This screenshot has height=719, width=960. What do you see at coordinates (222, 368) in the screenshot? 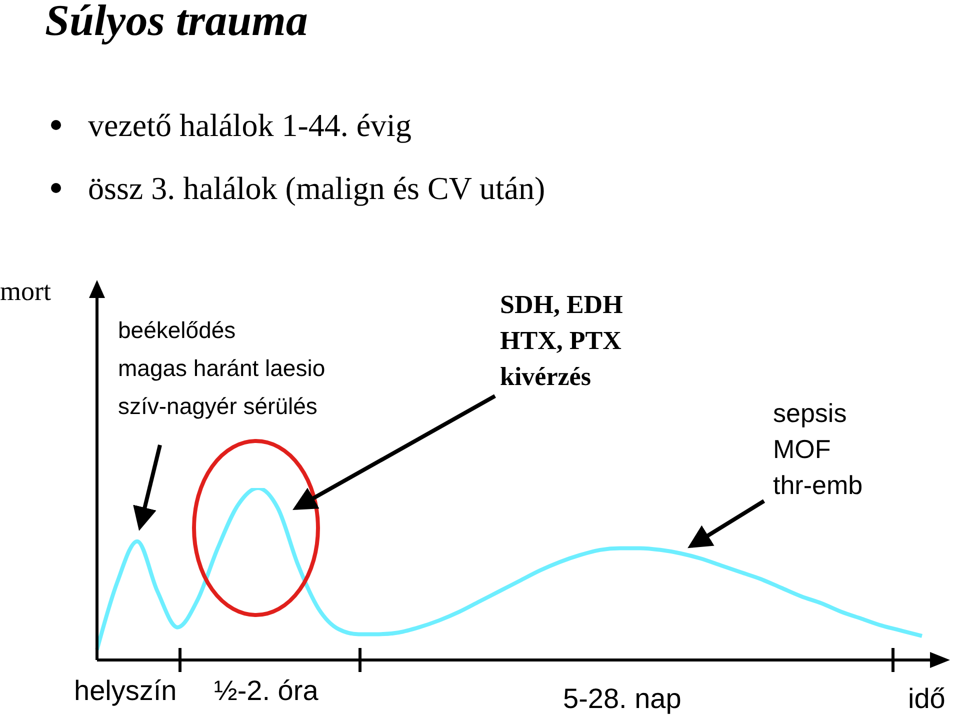
I see `text: beékelődés magas haránt laesio szív-nagyér sérülés` at bounding box center [222, 368].